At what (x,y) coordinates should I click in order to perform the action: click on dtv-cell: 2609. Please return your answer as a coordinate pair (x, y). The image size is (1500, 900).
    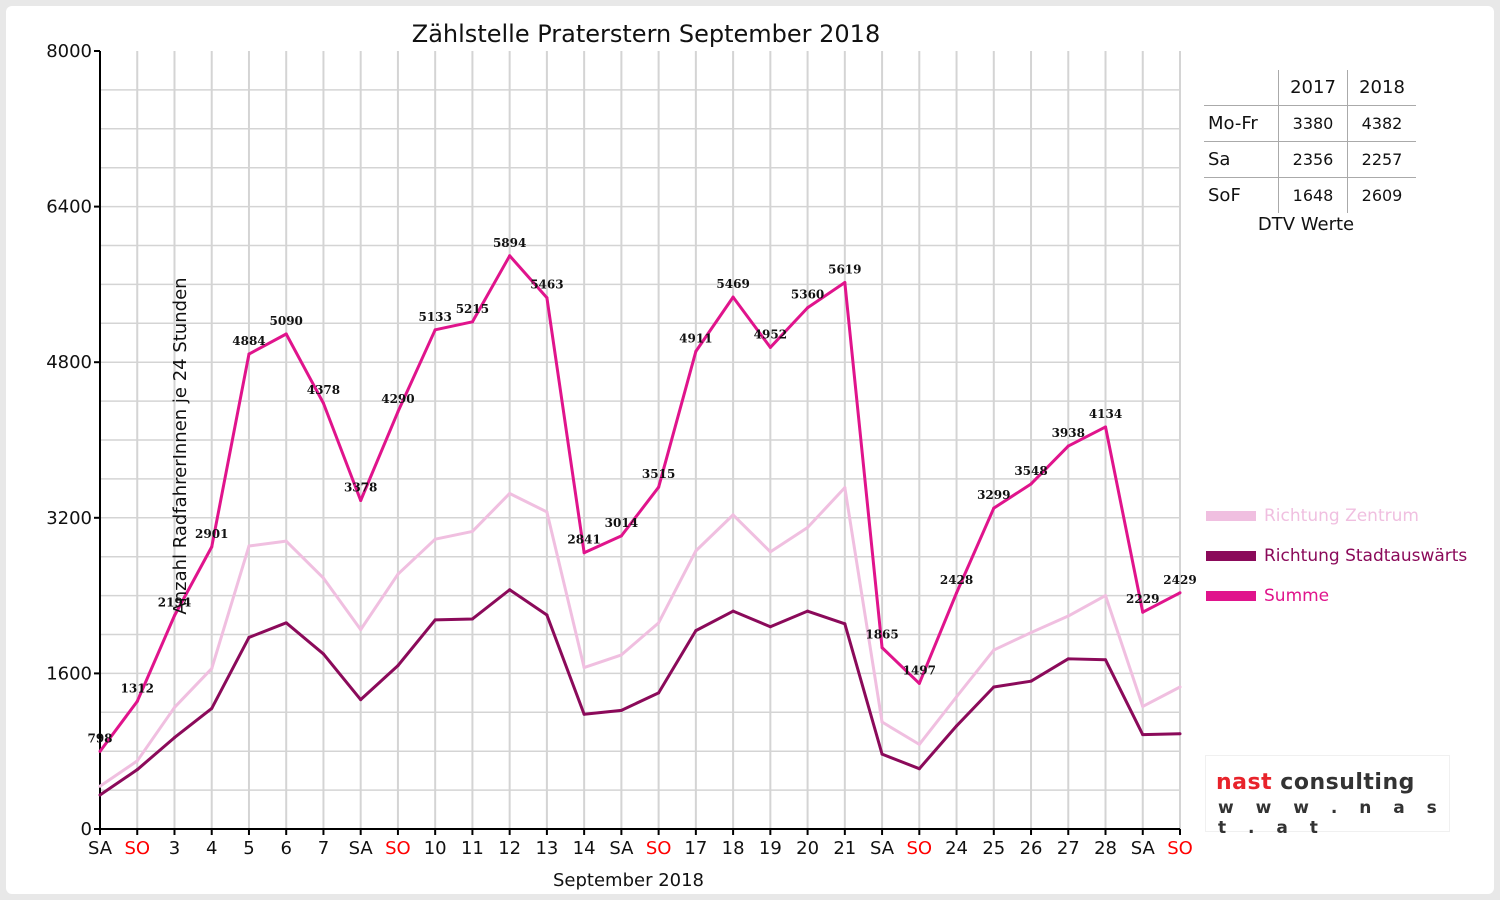
    Looking at the image, I should click on (1381, 195).